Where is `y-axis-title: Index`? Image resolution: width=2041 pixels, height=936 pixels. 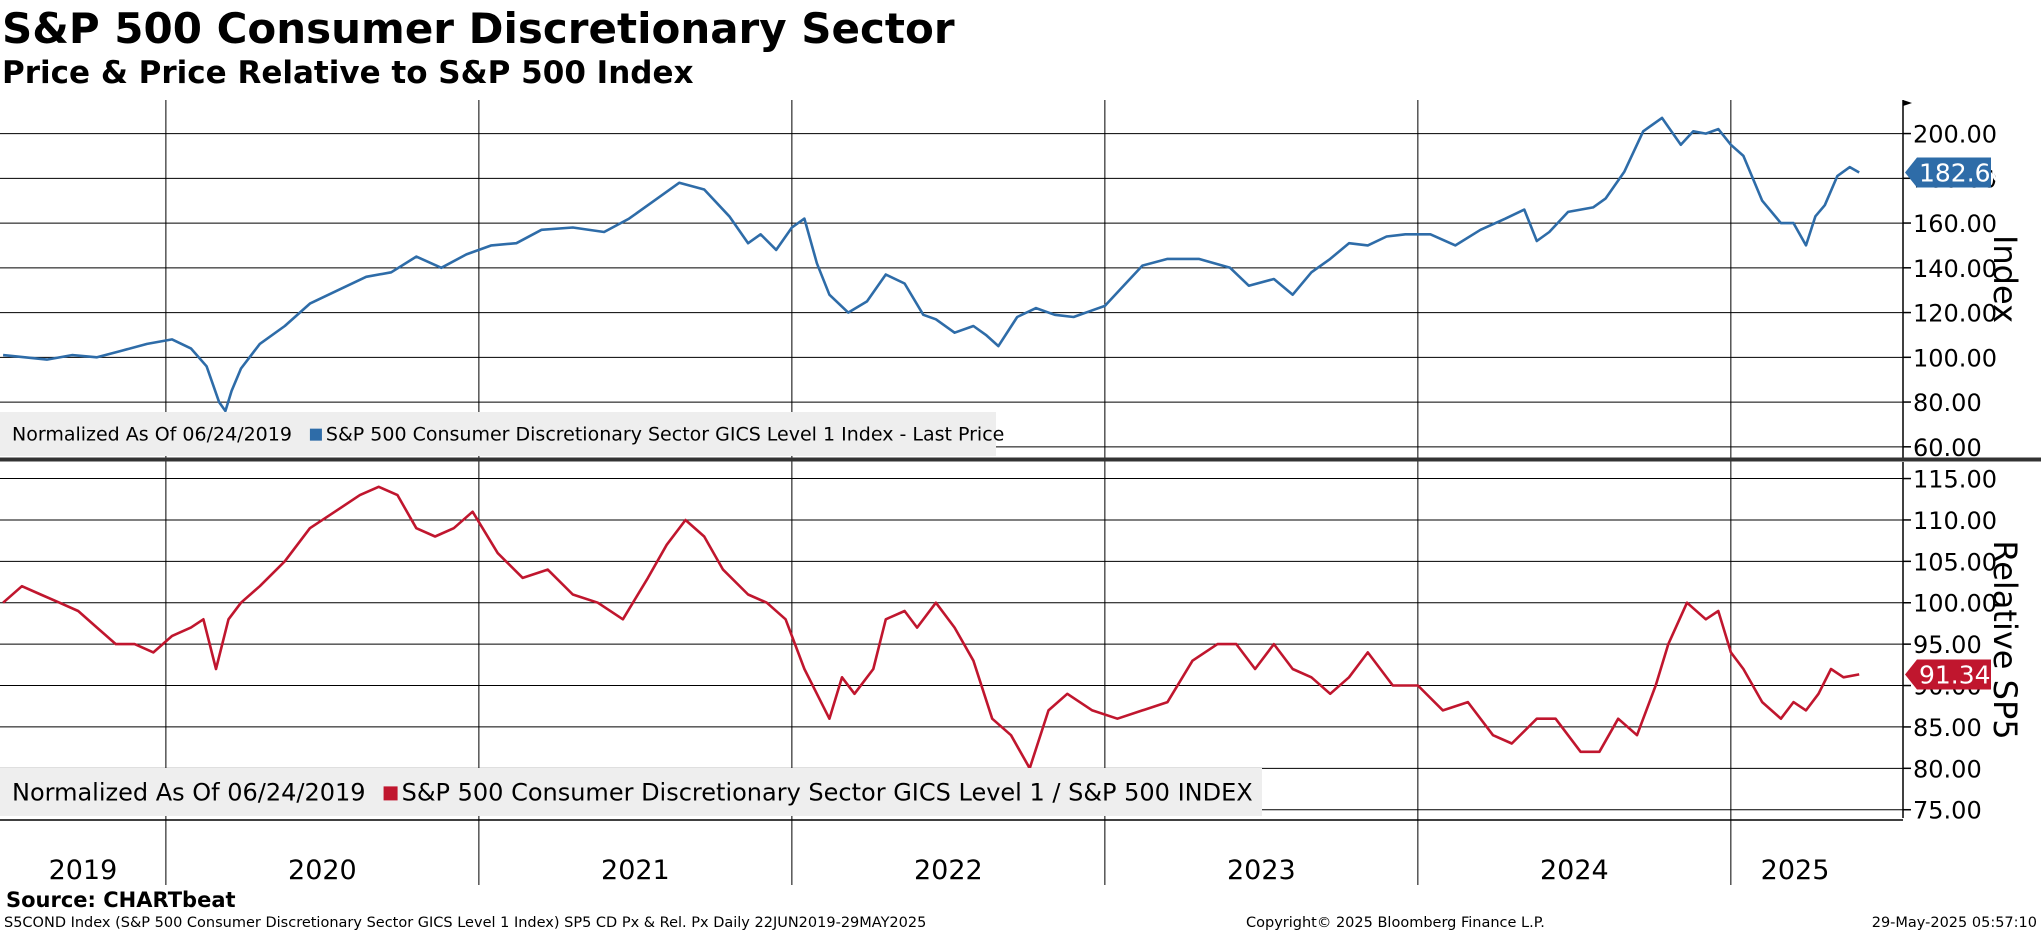
y-axis-title: Index is located at coordinates (2005, 279).